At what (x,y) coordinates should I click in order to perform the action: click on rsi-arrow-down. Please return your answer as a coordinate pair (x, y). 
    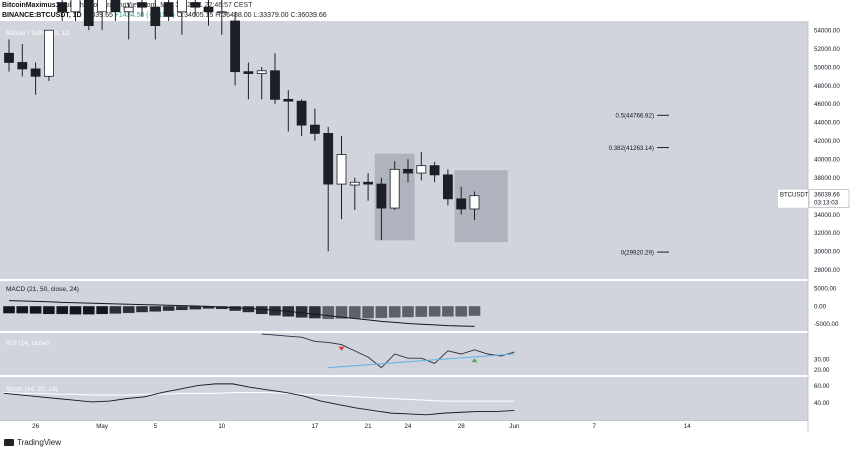
    Looking at the image, I should click on (341, 348).